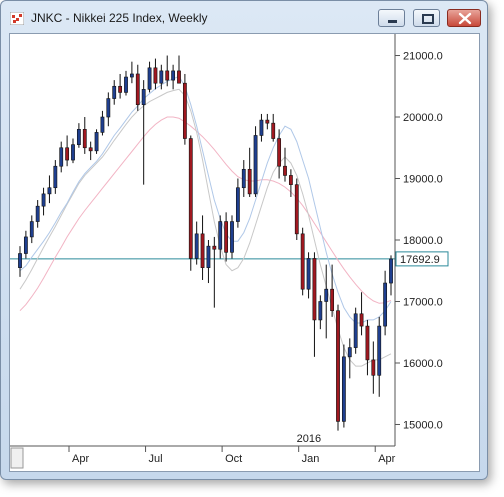 This screenshot has height=497, width=504. Describe the element at coordinates (309, 439) in the screenshot. I see `year-label: 2016` at that location.